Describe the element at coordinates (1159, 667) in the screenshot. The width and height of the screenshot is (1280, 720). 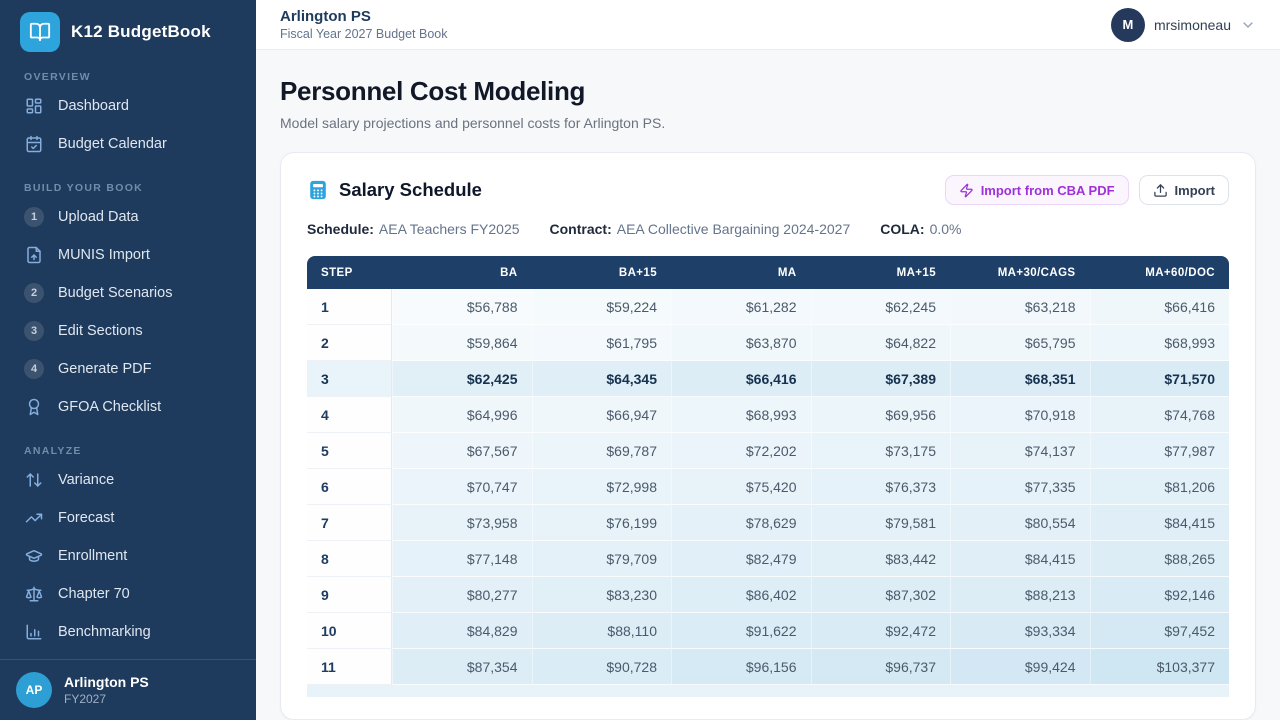
I see `salary-cell: $103,377` at that location.